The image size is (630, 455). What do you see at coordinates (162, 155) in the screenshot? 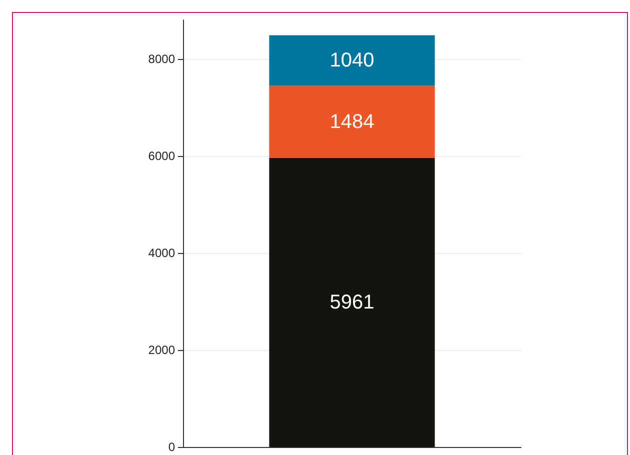
I see `y-tick-label: 6000` at bounding box center [162, 155].